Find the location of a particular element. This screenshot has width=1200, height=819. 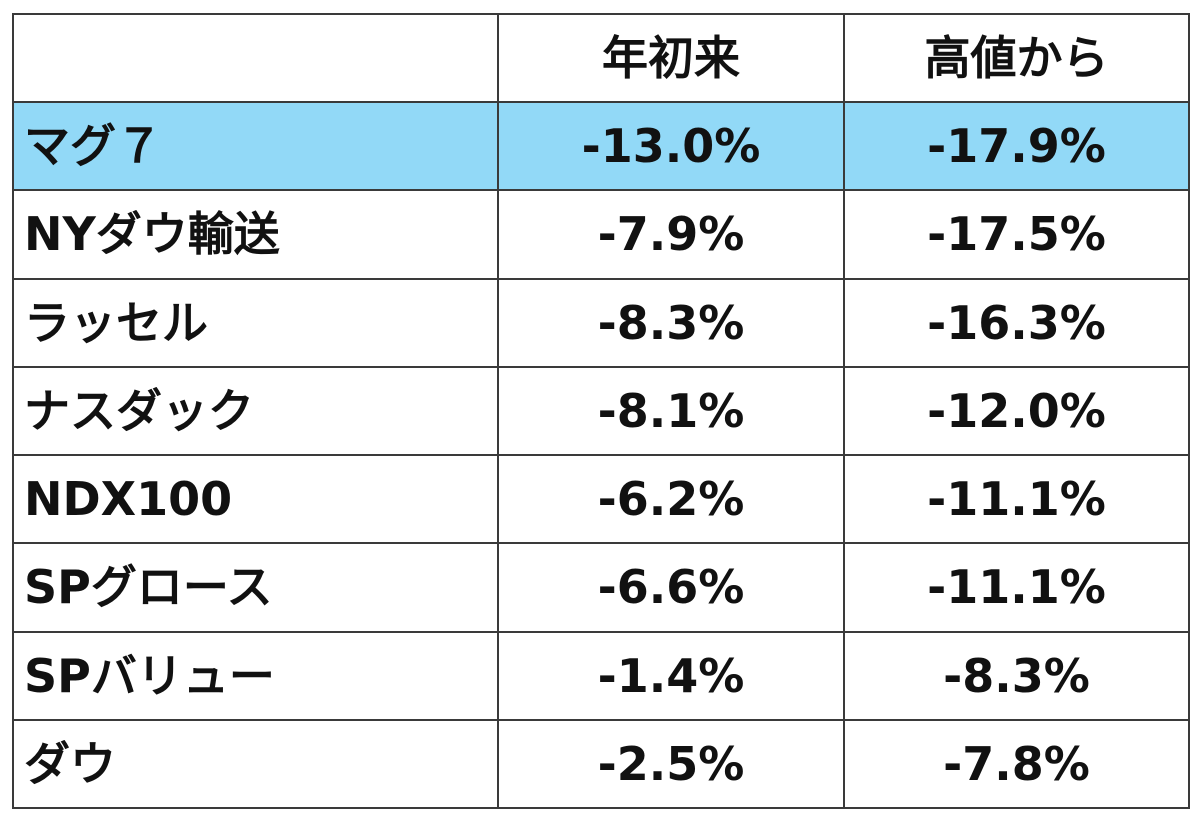

header-name-cell is located at coordinates (255, 58).